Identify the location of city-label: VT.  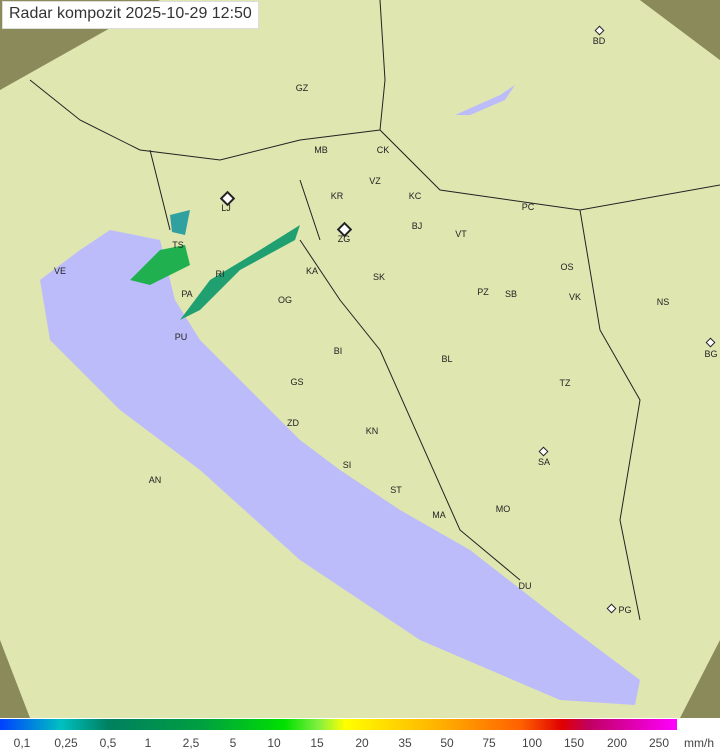
(461, 234).